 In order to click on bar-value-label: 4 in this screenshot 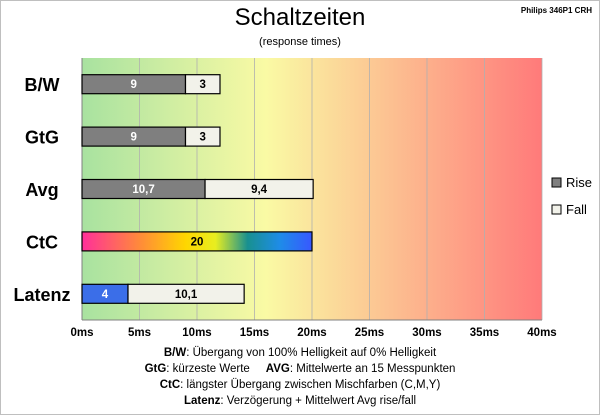, I will do `click(105, 295)`.